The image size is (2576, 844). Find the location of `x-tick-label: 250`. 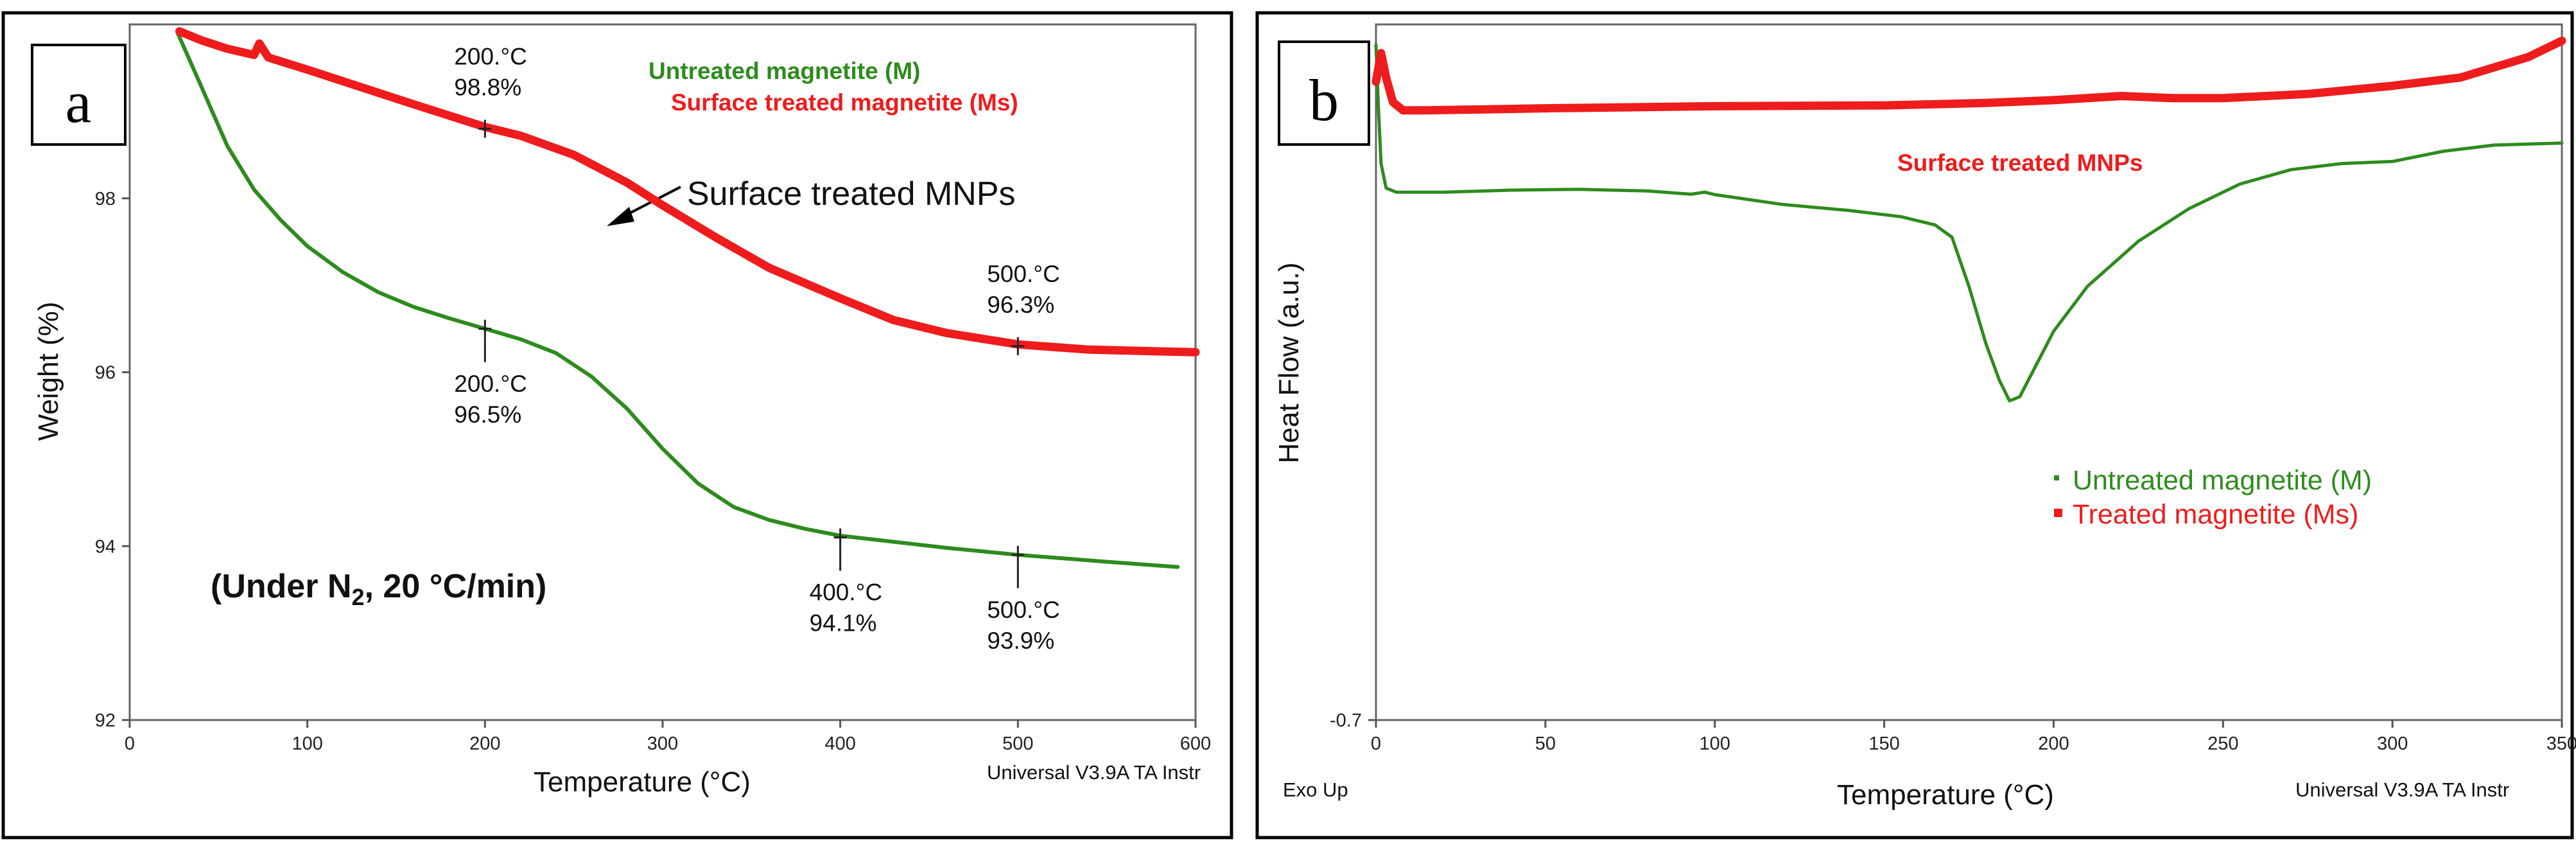

x-tick-label: 250 is located at coordinates (2222, 744).